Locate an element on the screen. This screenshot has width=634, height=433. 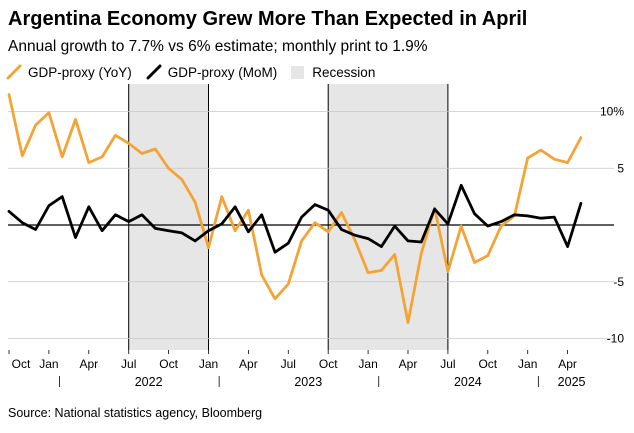
legend-item-mom: GDP-proxy (MoM) is located at coordinates (212, 72).